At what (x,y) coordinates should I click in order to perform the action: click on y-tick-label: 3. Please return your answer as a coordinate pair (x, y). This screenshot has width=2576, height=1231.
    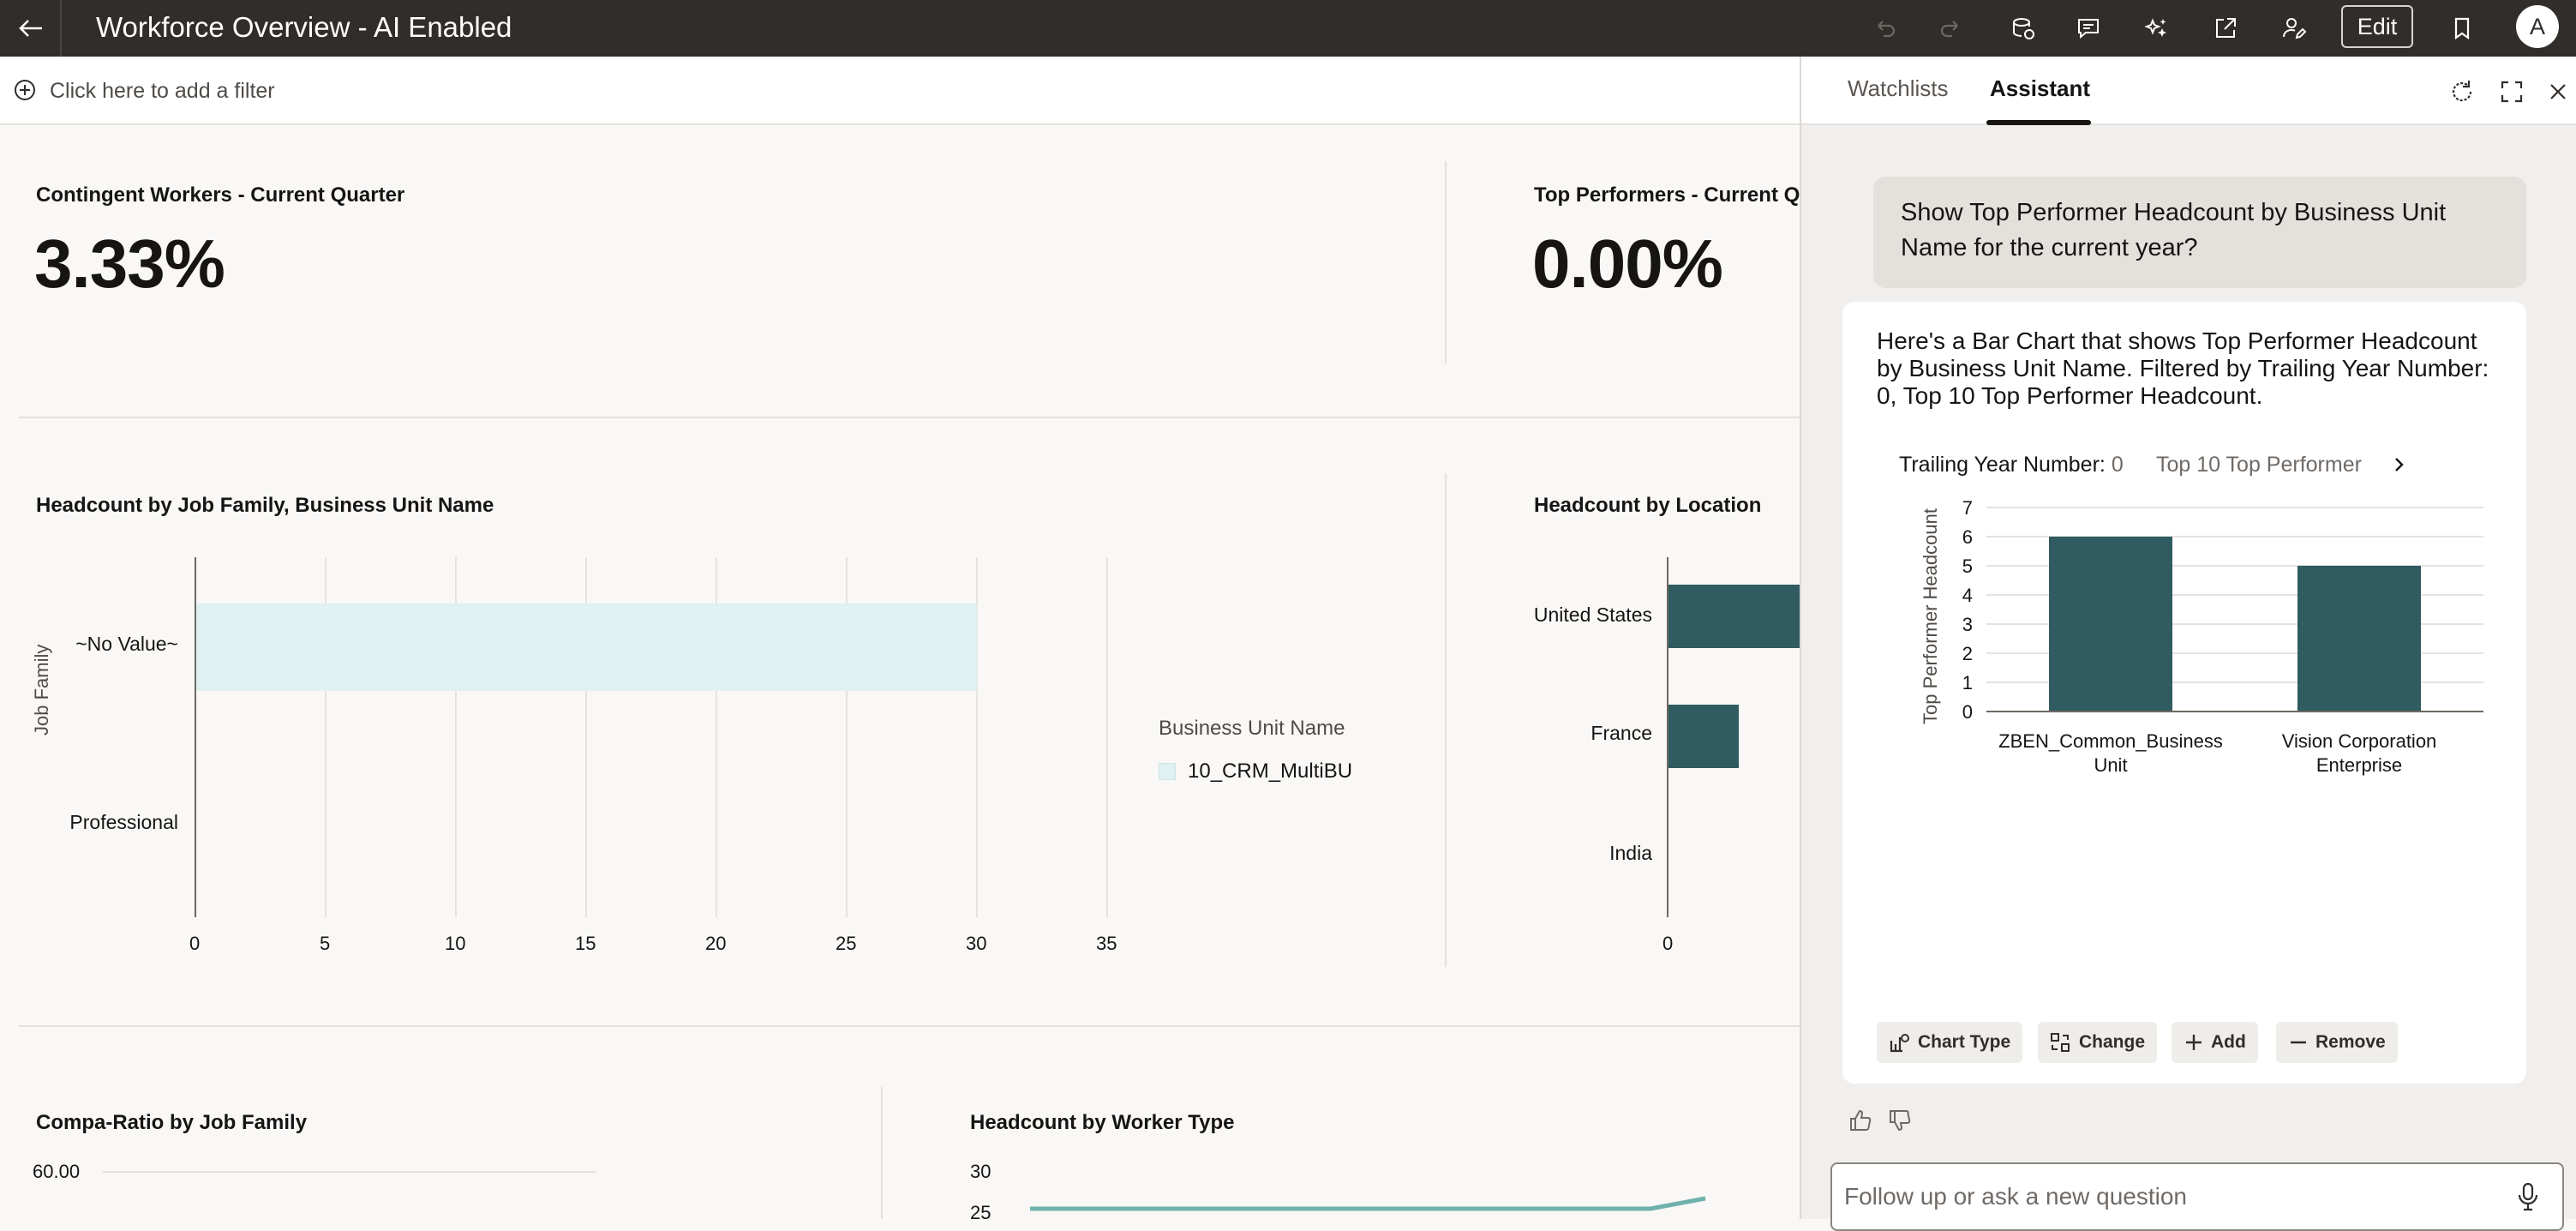
    Looking at the image, I should click on (1967, 624).